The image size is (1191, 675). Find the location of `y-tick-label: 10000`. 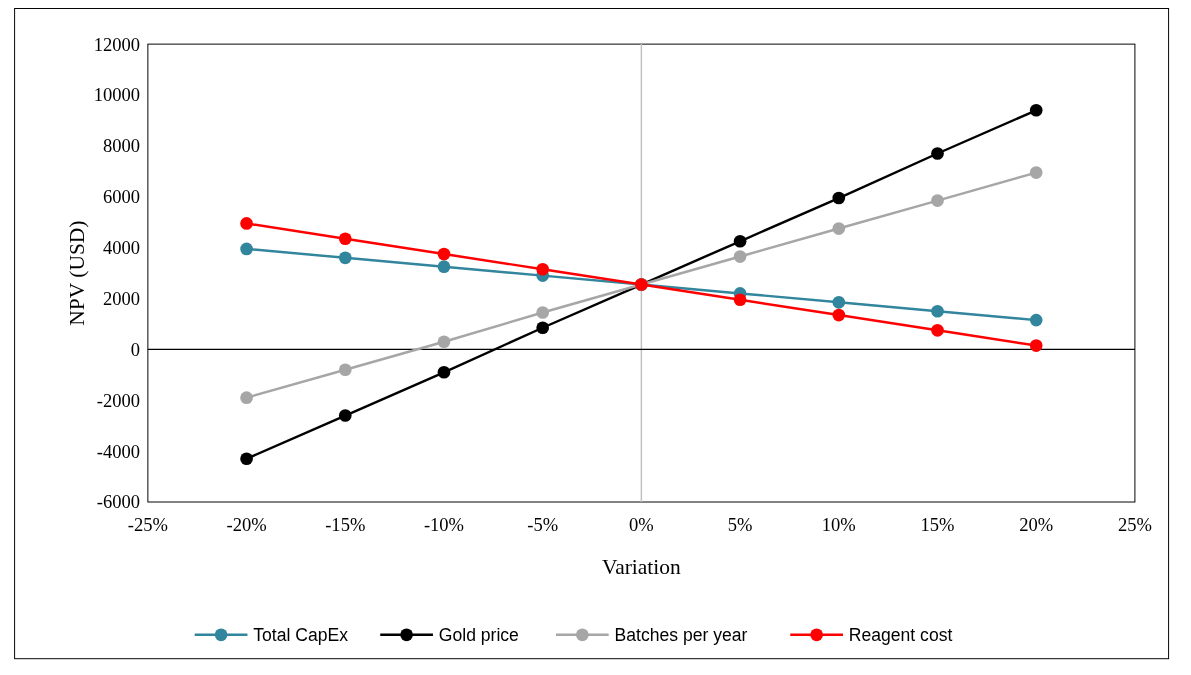

y-tick-label: 10000 is located at coordinates (117, 95).